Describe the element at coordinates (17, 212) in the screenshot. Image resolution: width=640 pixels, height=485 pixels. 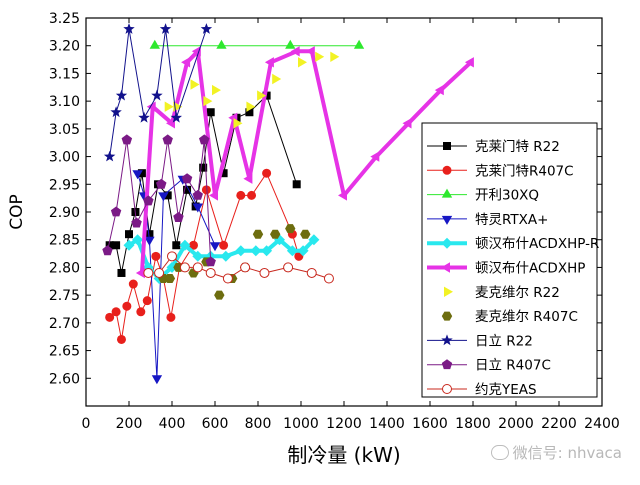
I see `y-axis-label: COP` at that location.